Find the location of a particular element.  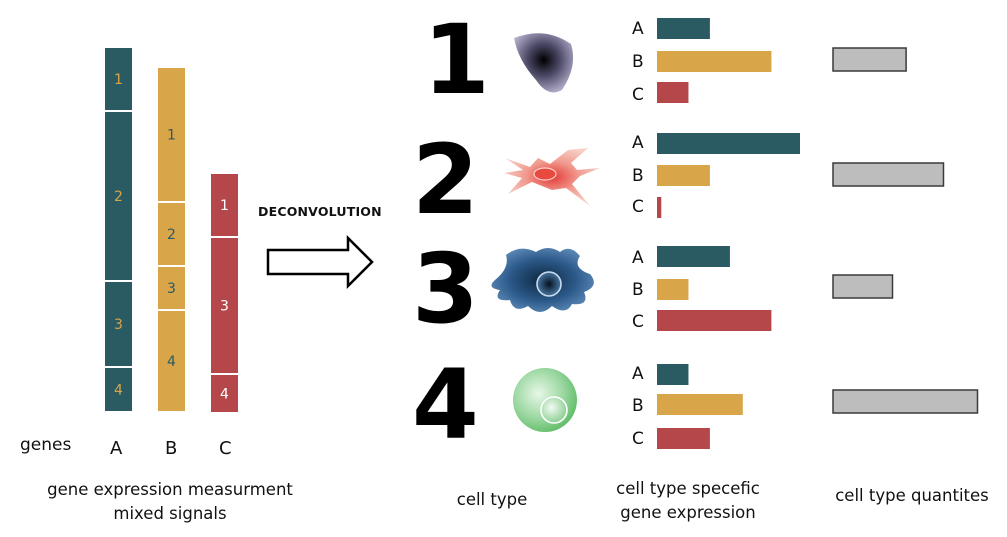

cell-type-number-2: 2 is located at coordinates (445, 180).